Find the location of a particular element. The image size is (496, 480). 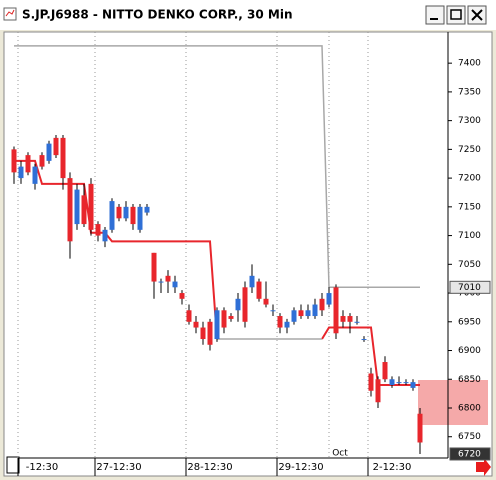

window-title: S.JP.J6988 - NITTO DENKO CORP., 30 Min is located at coordinates (157, 15).